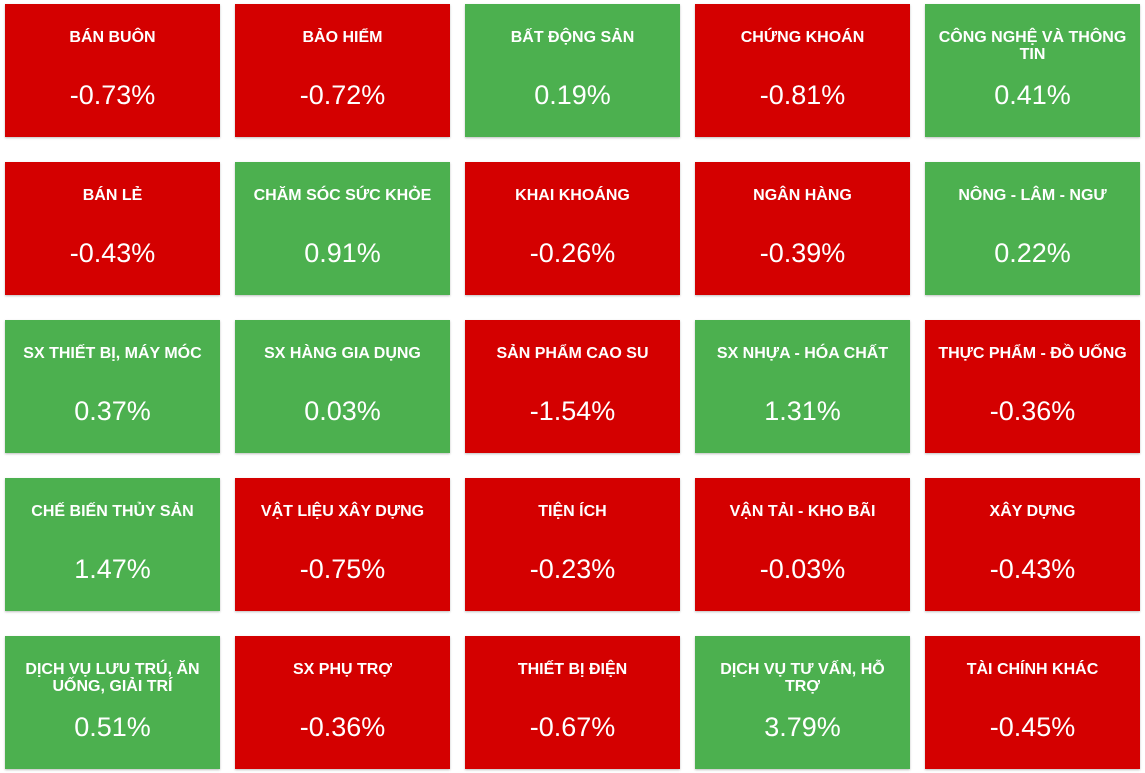 This screenshot has height=773, width=1145. Describe the element at coordinates (802, 511) in the screenshot. I see `sector-name: VẬN TẢI - KHO BÃI` at that location.